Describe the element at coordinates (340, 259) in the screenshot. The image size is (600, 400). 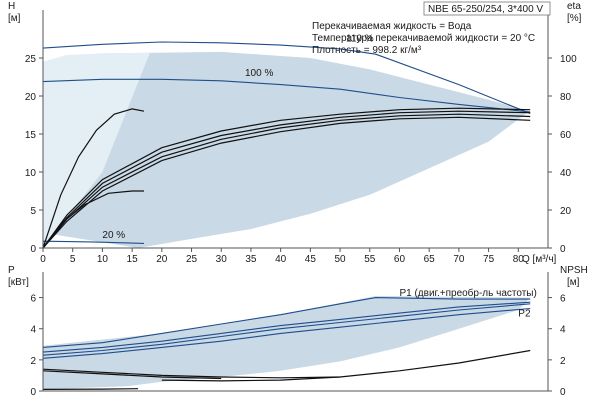
I see `x-tick-label: 50` at that location.